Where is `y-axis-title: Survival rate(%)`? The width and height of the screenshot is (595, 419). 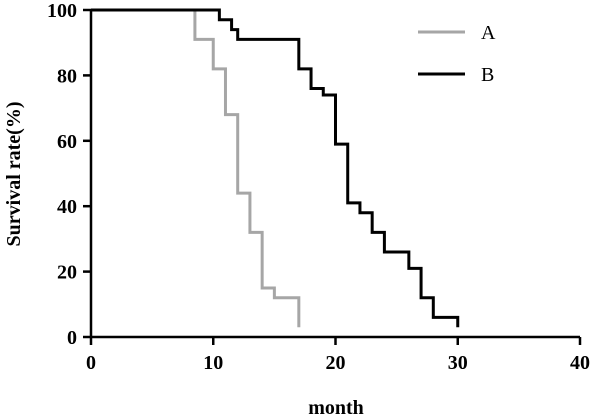
y-axis-title: Survival rate(%) is located at coordinates (14, 174).